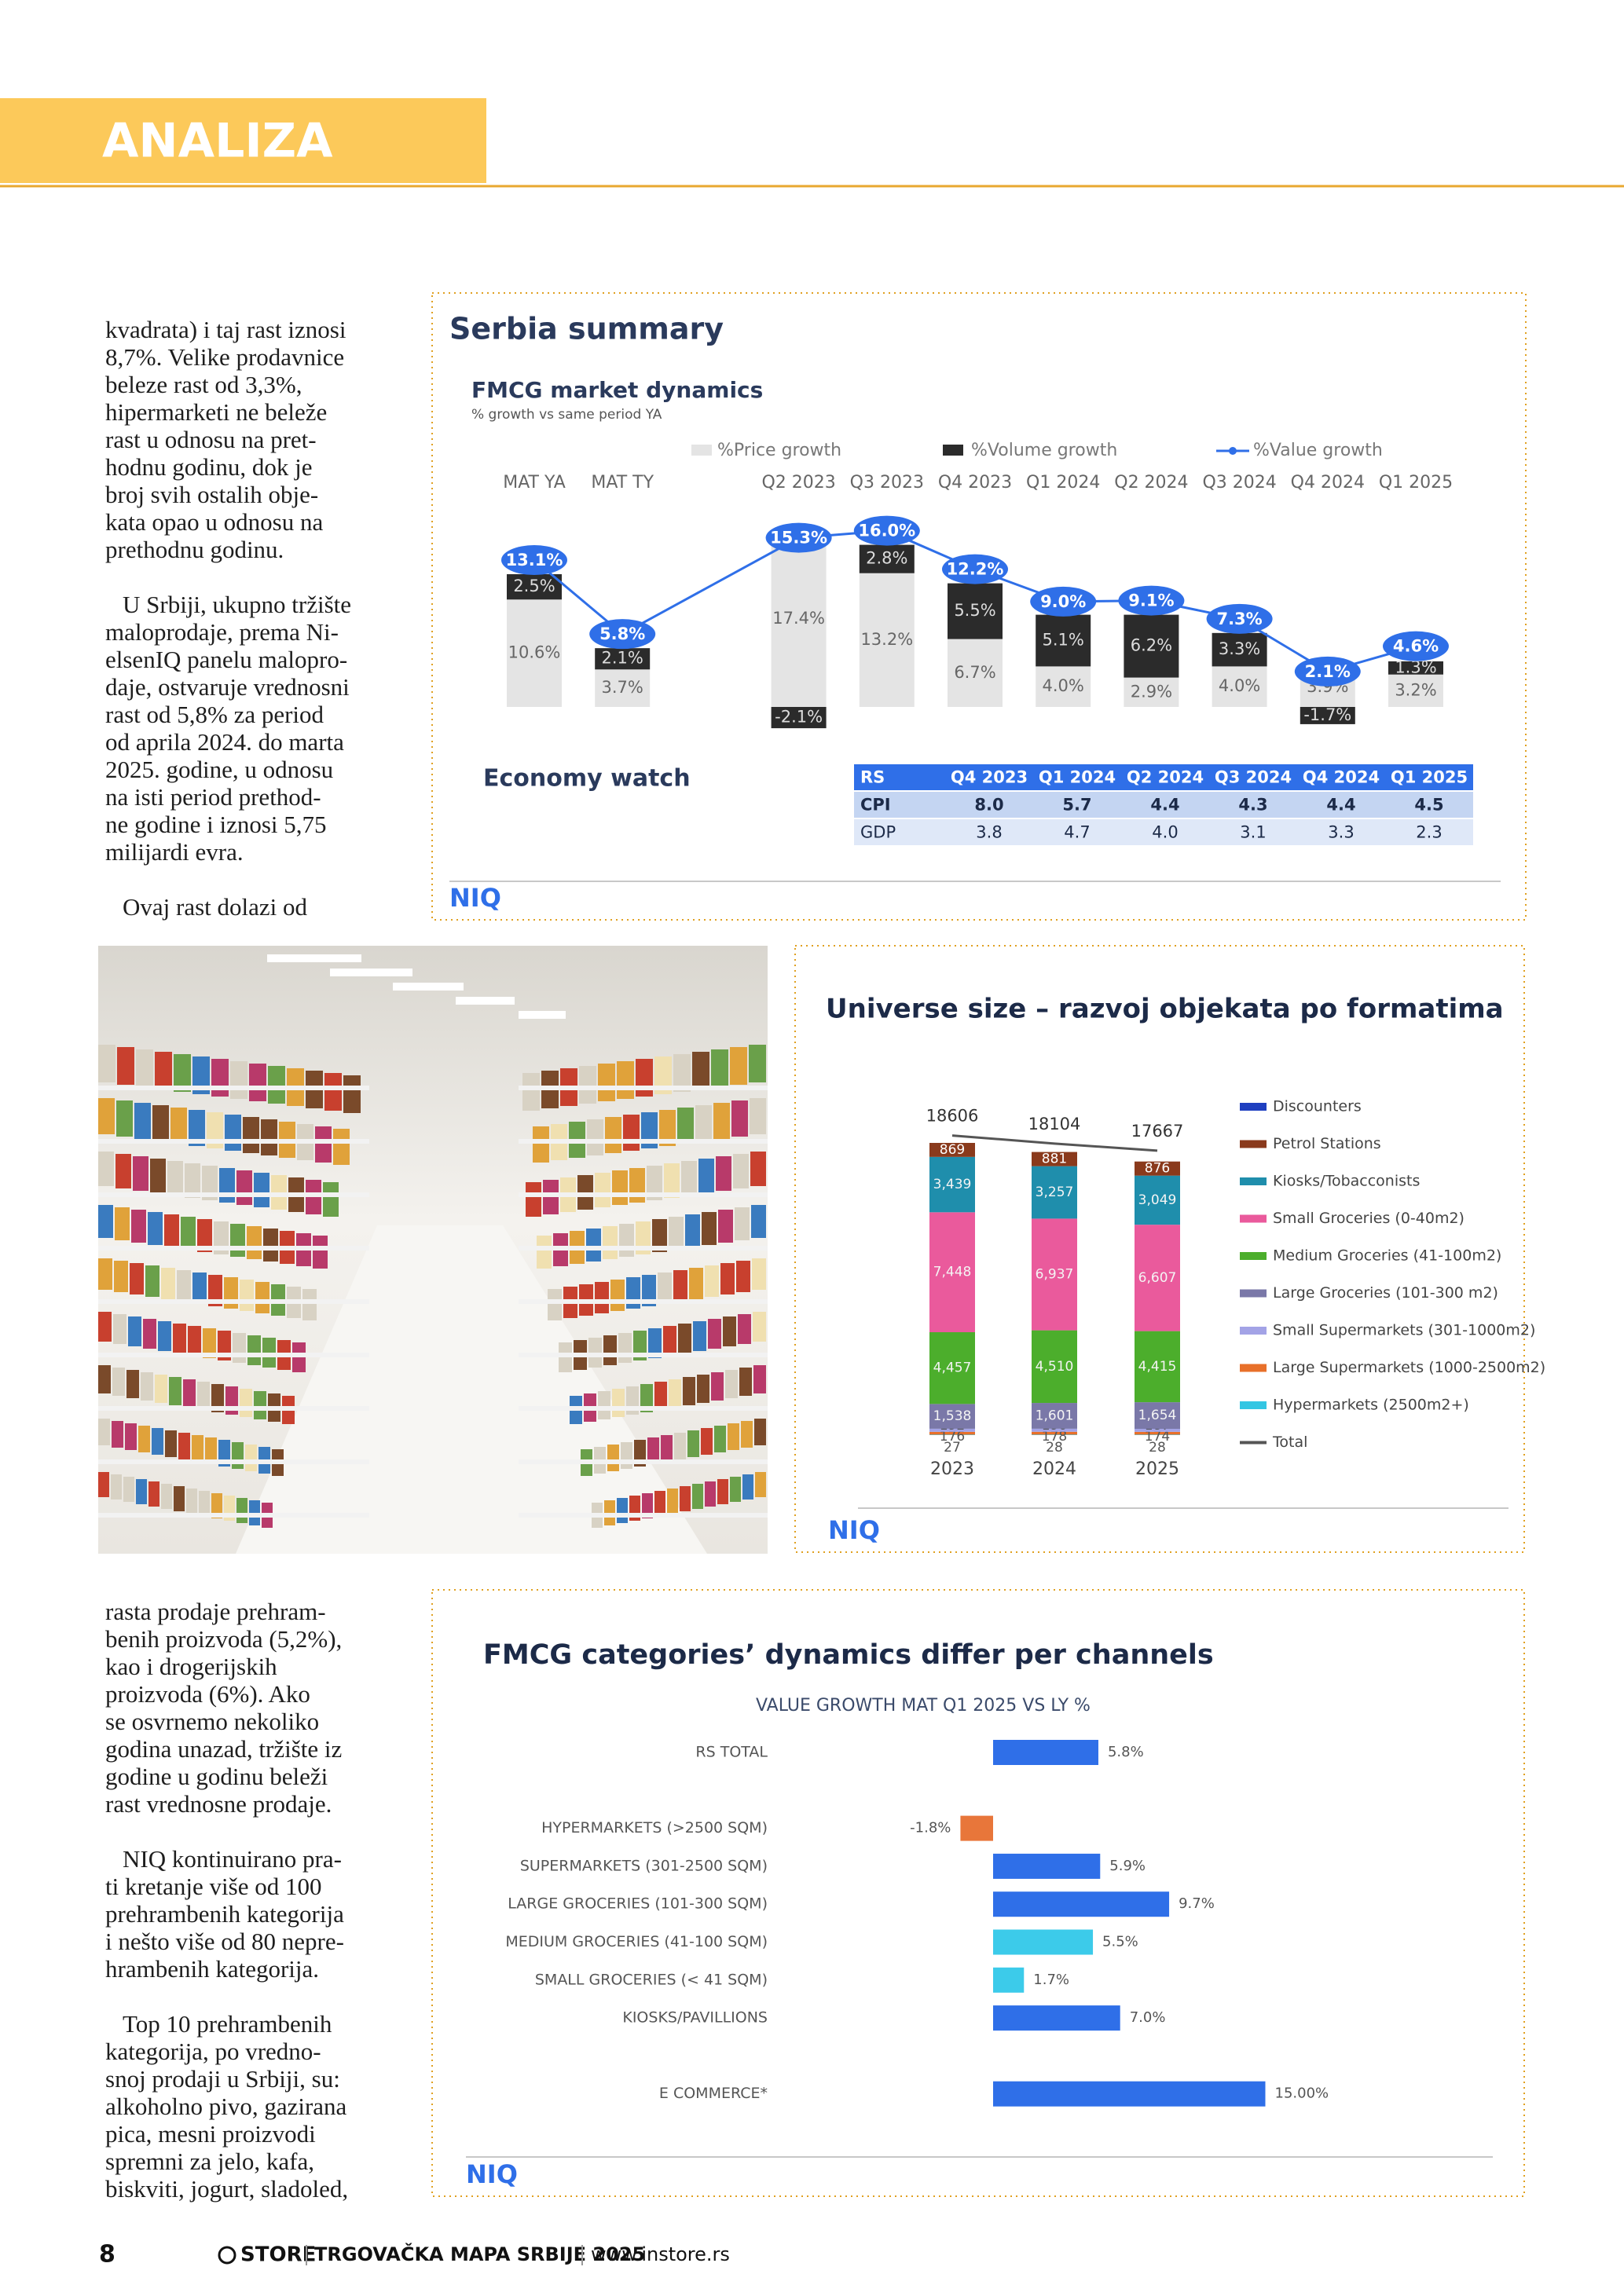 This screenshot has height=2296, width=1624. I want to click on total-line, so click(1054, 1143).